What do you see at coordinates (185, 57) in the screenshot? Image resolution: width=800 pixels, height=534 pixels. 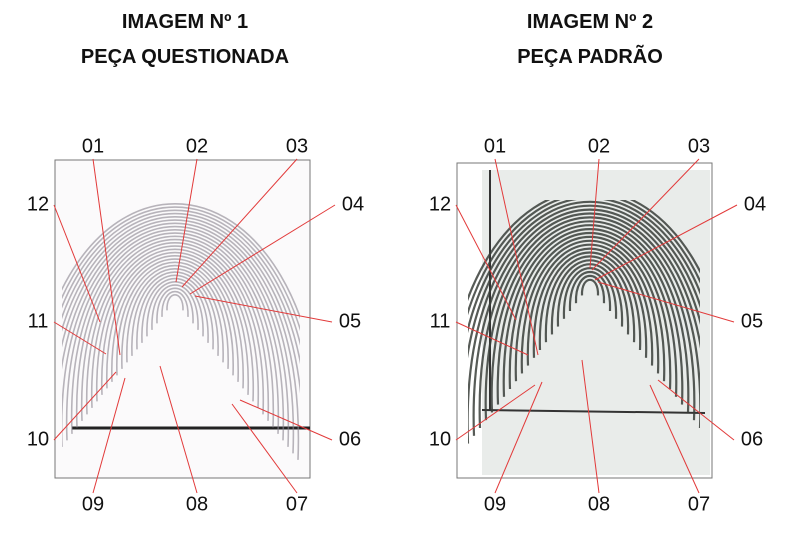 I see `panel-subtitle: PEÇA QUESTIONADA` at bounding box center [185, 57].